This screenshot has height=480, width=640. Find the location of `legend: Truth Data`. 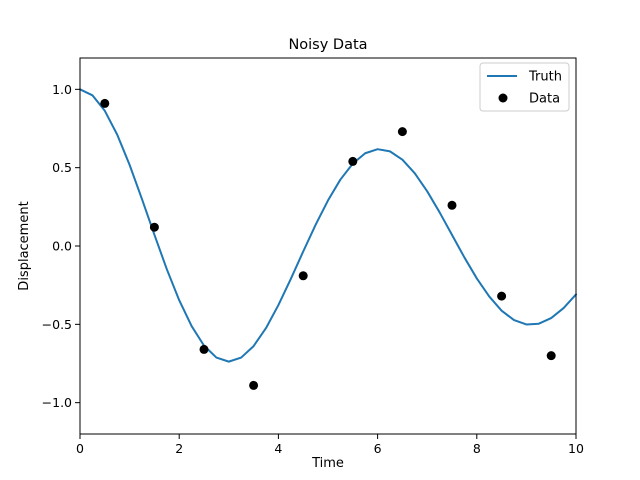

legend: Truth Data is located at coordinates (524, 87).